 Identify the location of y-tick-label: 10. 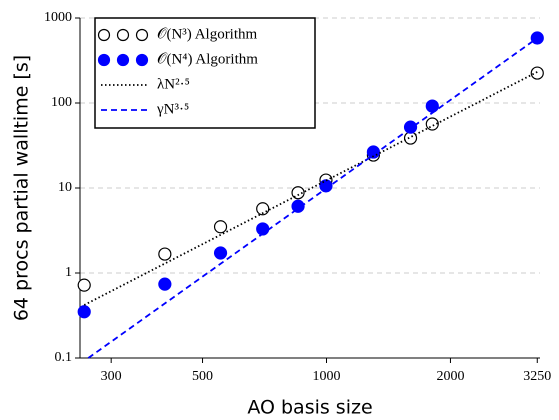
(65, 187).